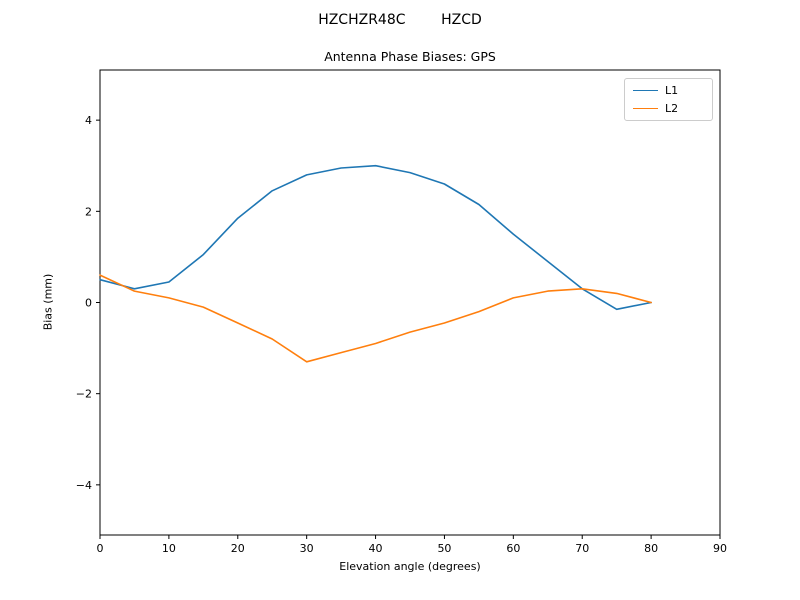 This screenshot has width=800, height=600. I want to click on x-tick-label: 30, so click(307, 548).